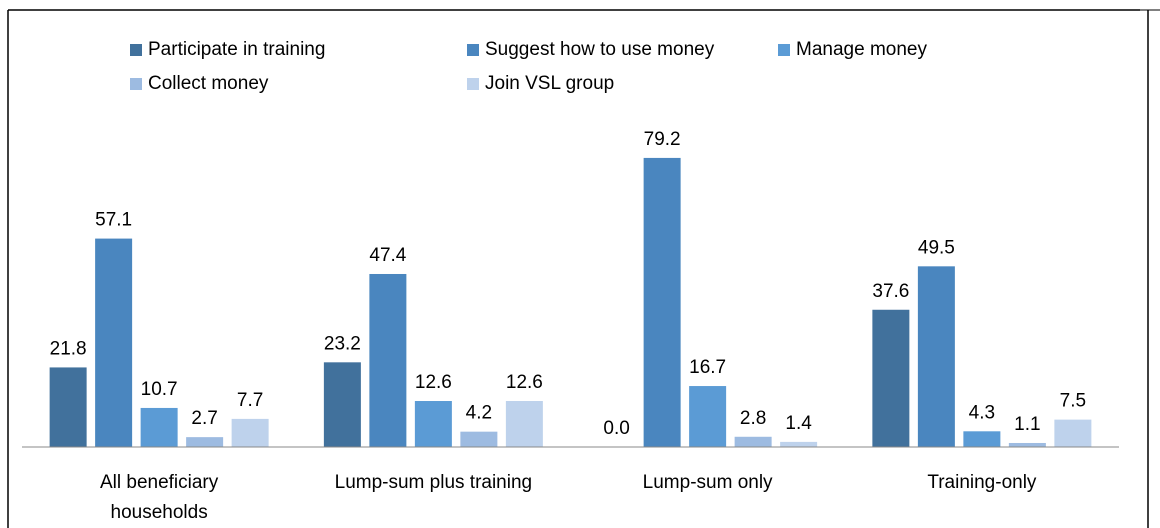 The width and height of the screenshot is (1160, 528). What do you see at coordinates (250, 400) in the screenshot?
I see `data-label: 7.7` at bounding box center [250, 400].